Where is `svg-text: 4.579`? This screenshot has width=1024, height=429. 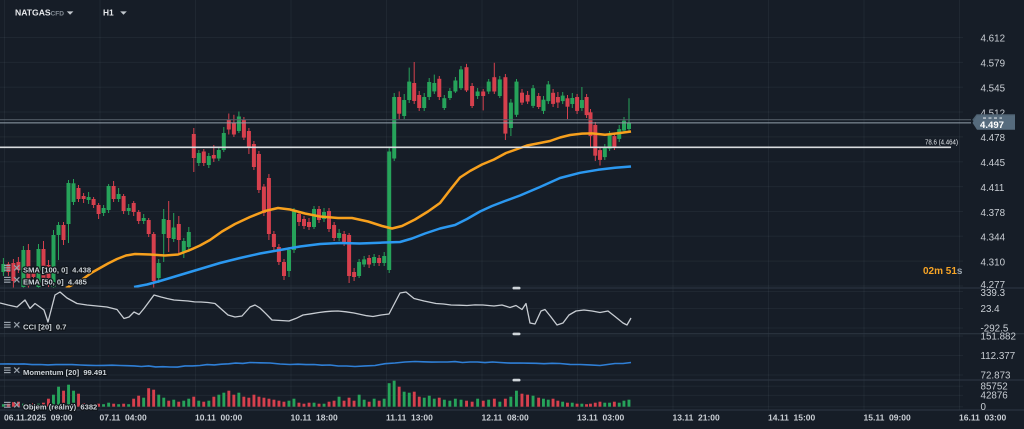
svg-text: 4.579 is located at coordinates (993, 64).